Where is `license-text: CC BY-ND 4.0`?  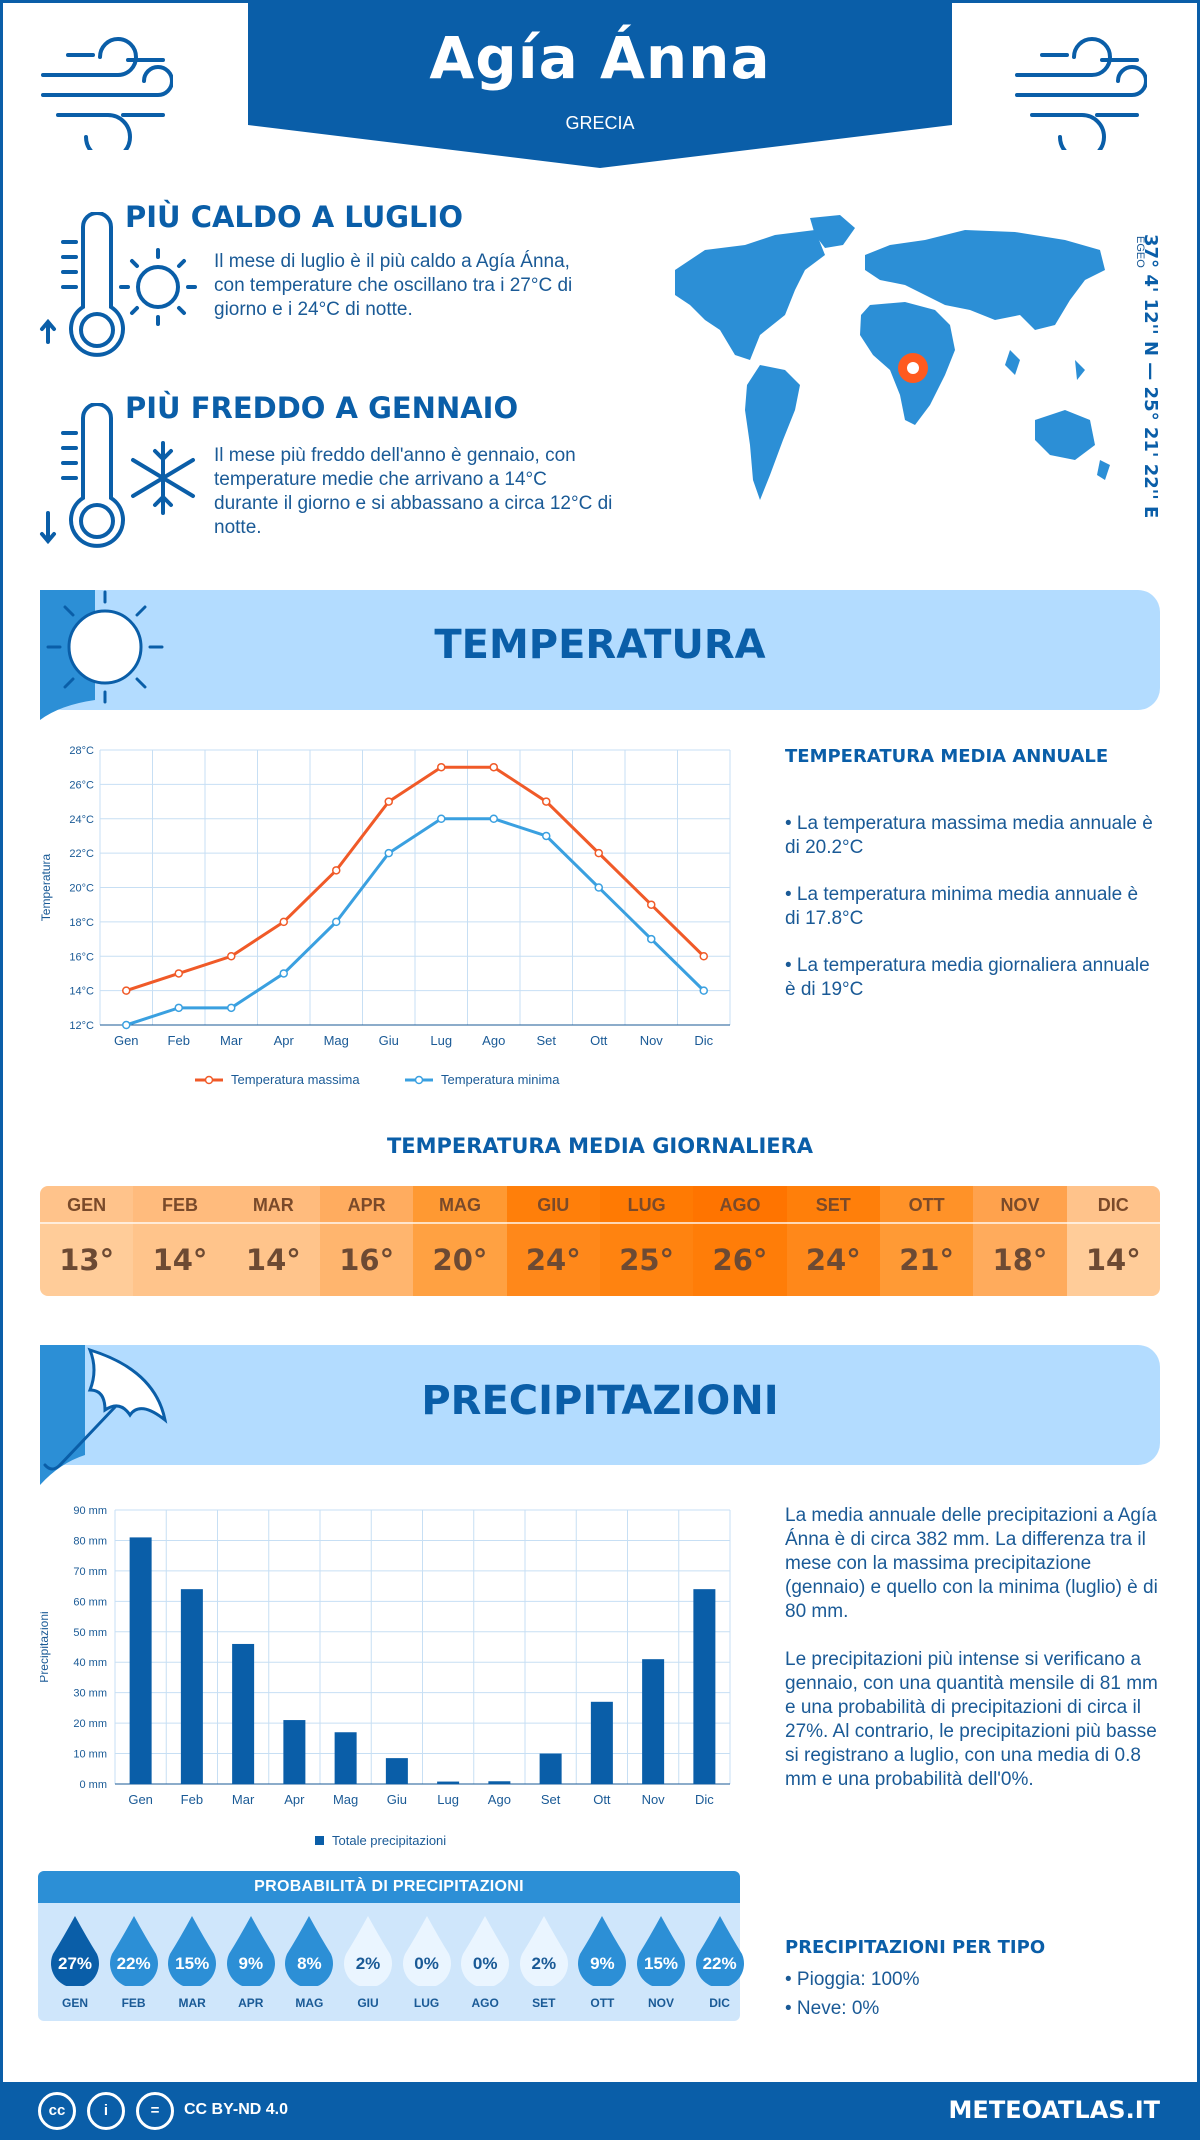
license-text: CC BY-ND 4.0 is located at coordinates (236, 2109).